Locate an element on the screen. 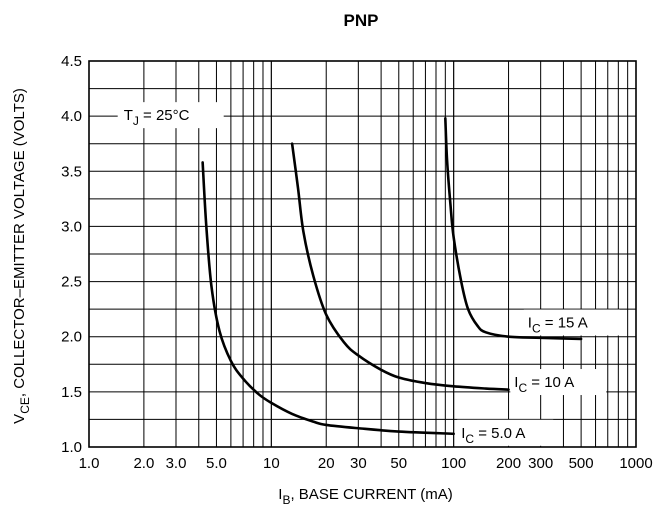  x-tick-label: 5.0 is located at coordinates (216, 463).